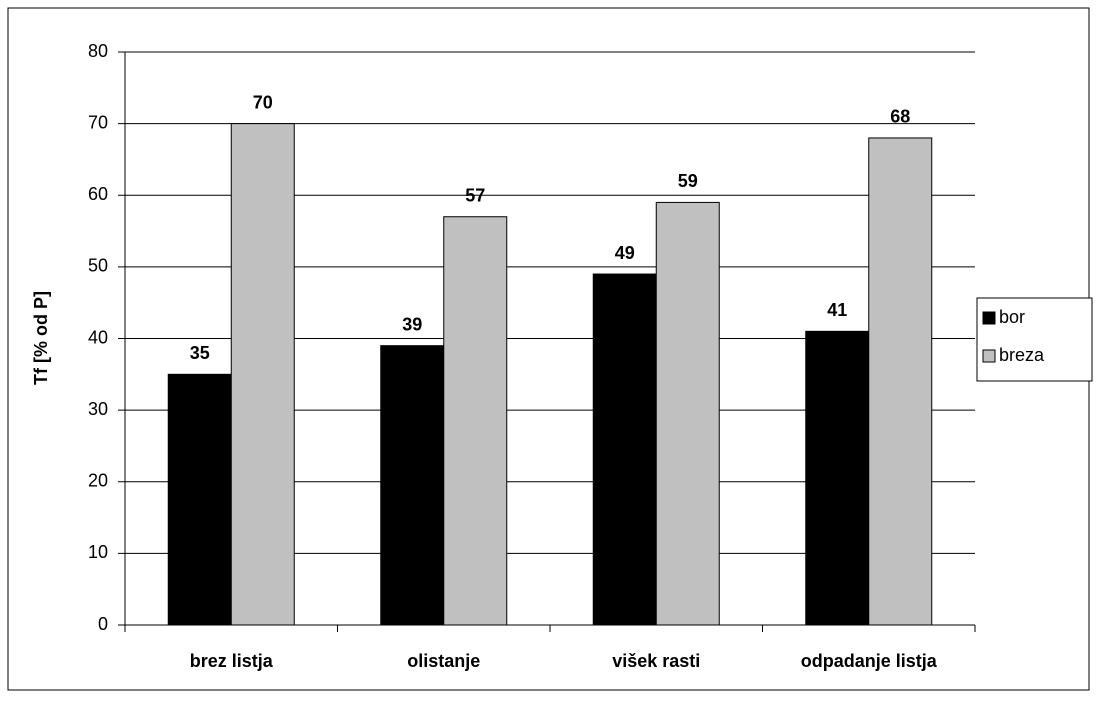 The height and width of the screenshot is (709, 1096). What do you see at coordinates (1012, 317) in the screenshot?
I see `legend-label: bor` at bounding box center [1012, 317].